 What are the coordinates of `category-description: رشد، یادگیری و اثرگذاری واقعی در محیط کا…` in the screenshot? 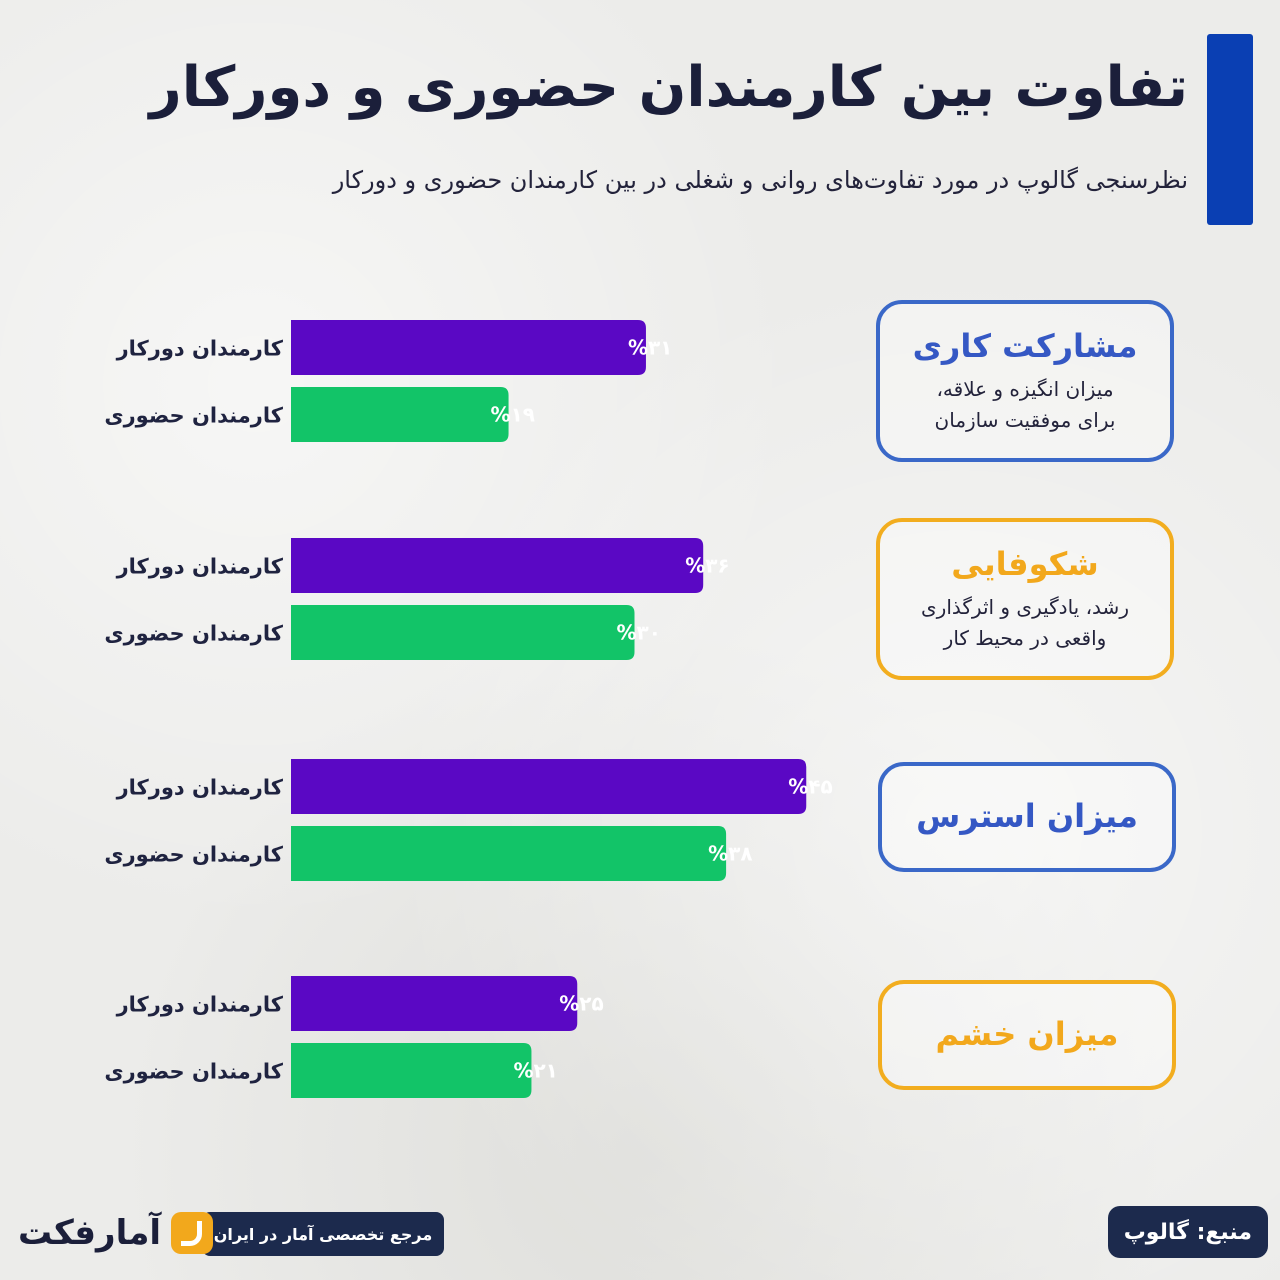 It's located at (1025, 623).